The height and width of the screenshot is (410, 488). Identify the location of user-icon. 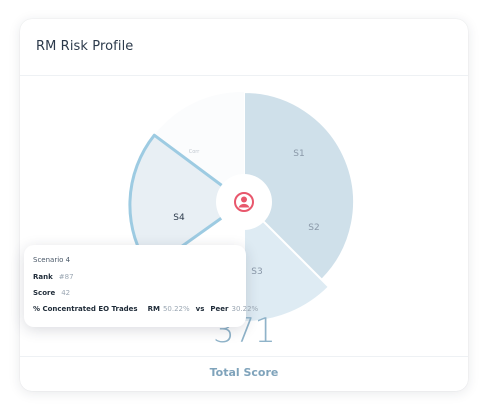
(244, 202).